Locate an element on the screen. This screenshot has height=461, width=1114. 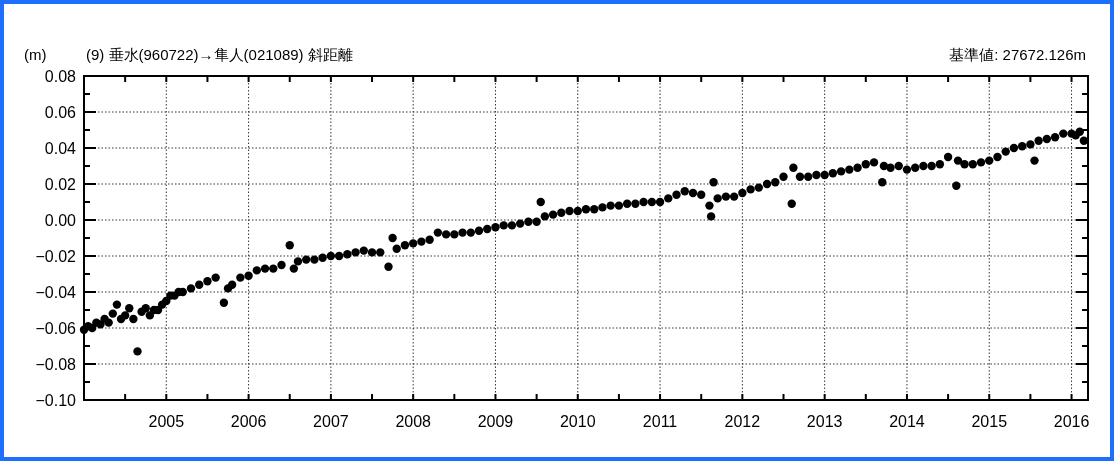
chart-title: (9) 垂水(960722)→隼人(021089) 斜距離 is located at coordinates (219, 54).